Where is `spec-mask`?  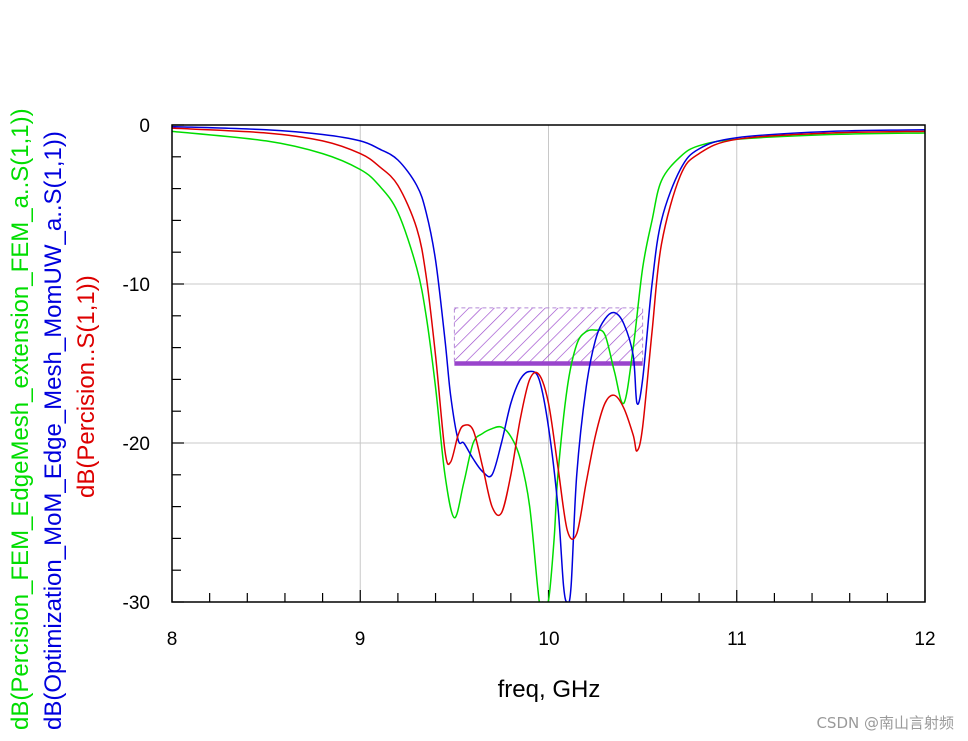 spec-mask is located at coordinates (548, 336).